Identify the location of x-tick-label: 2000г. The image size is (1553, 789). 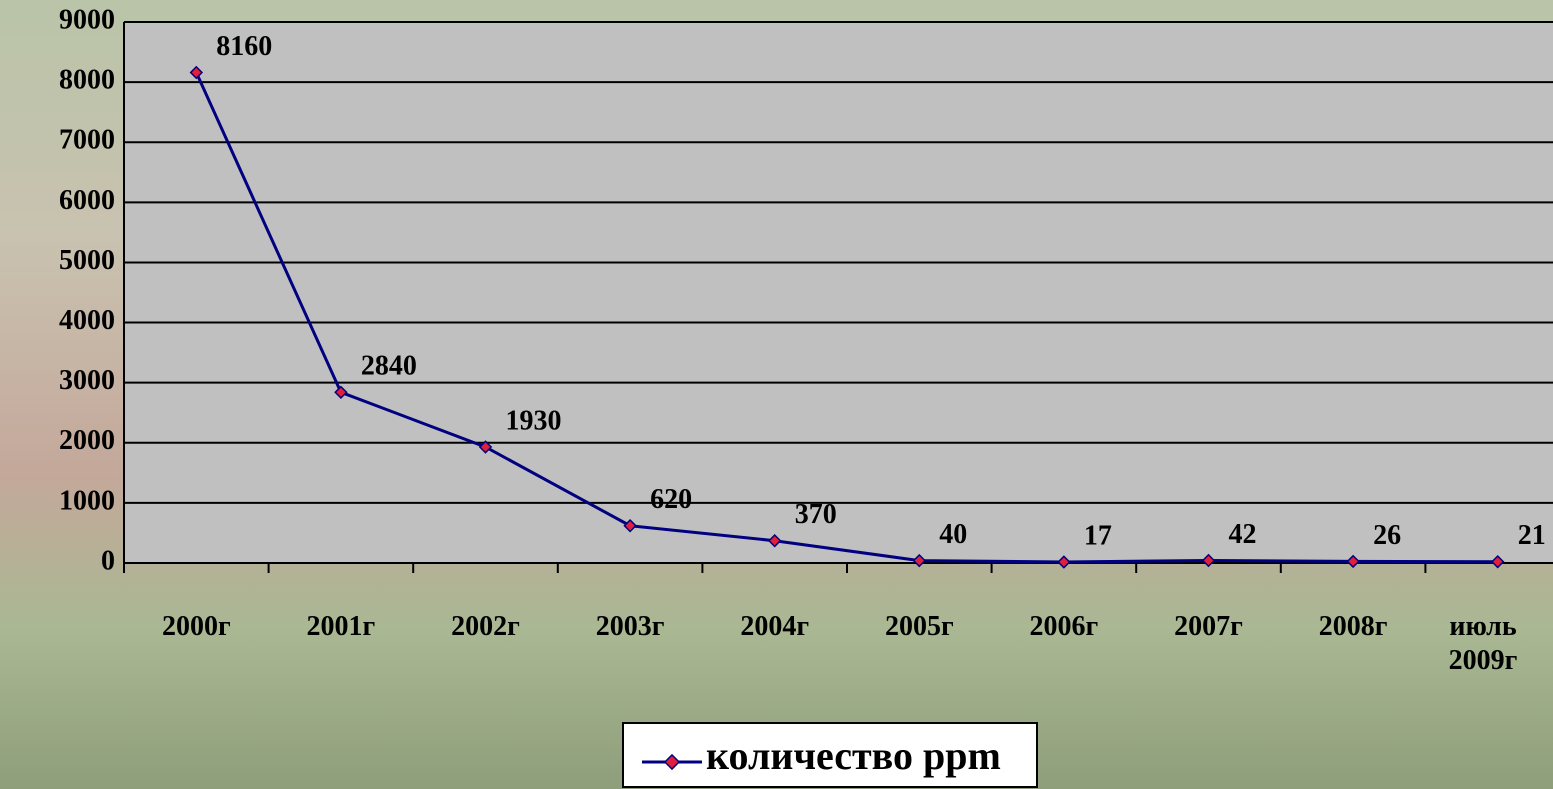
(196, 626).